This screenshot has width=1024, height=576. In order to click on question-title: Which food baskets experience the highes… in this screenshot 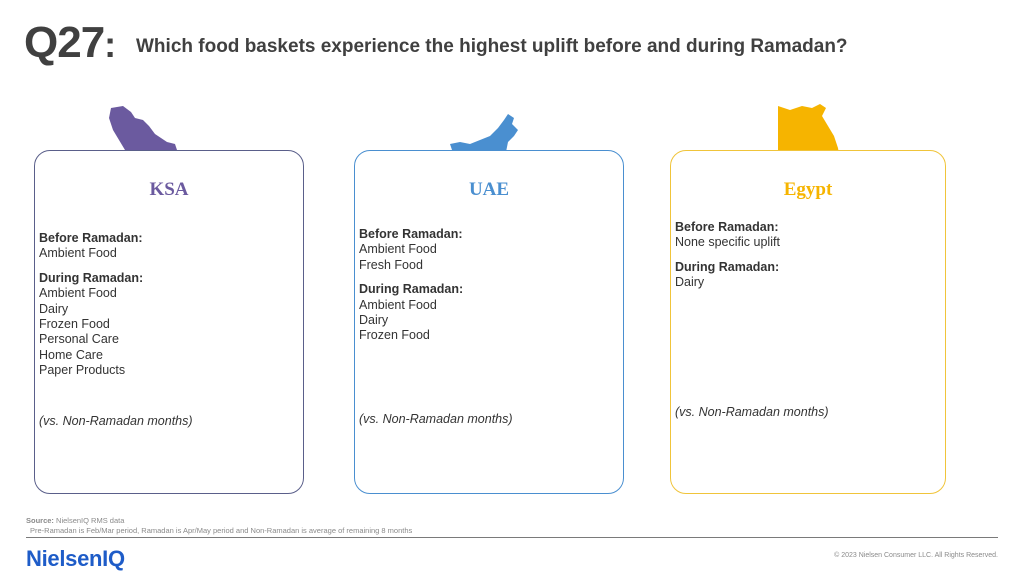, I will do `click(492, 46)`.